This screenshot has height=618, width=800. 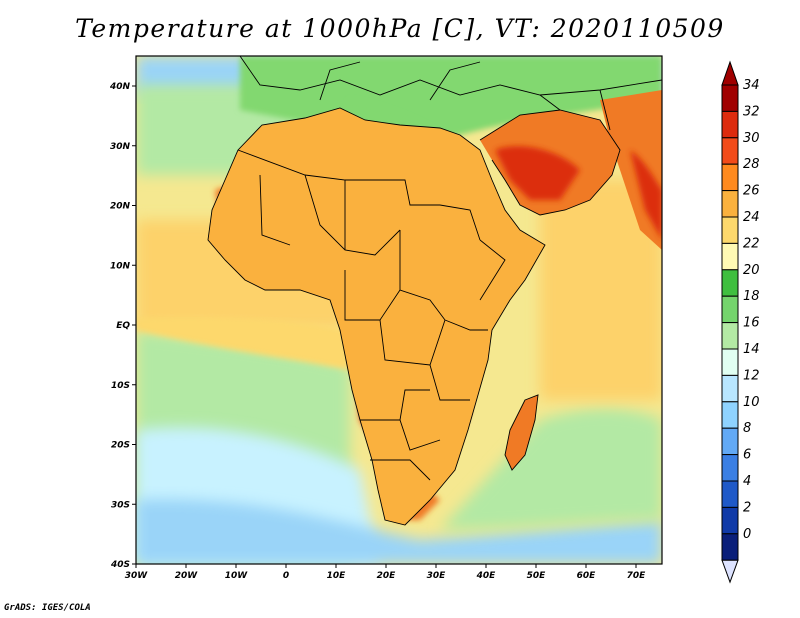 I want to click on colorbar-label: 16, so click(x=751, y=323).